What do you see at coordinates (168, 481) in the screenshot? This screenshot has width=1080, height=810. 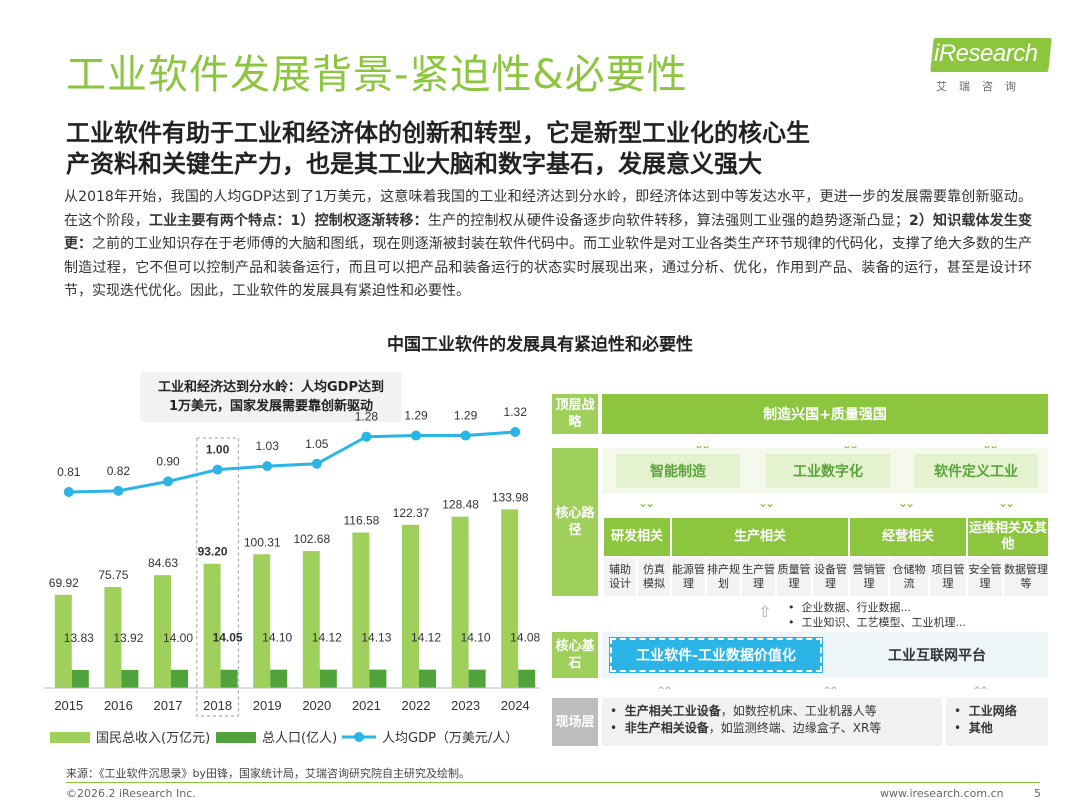 I see `point-gdp-2017` at bounding box center [168, 481].